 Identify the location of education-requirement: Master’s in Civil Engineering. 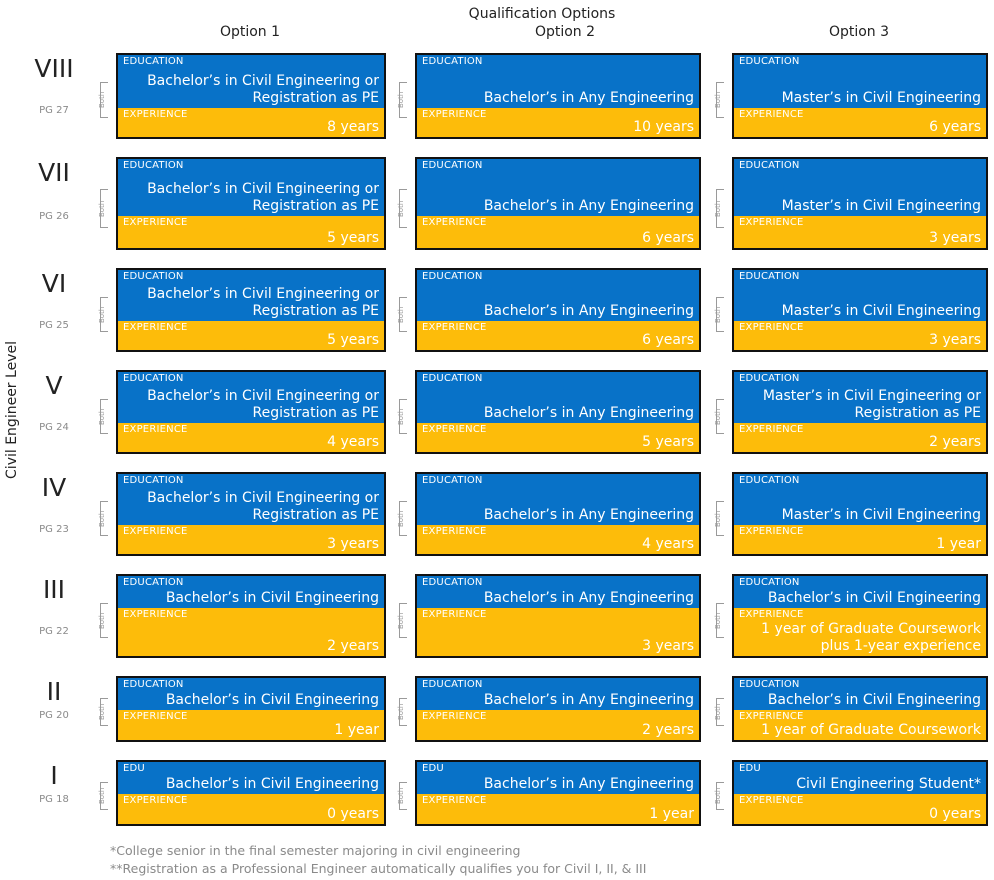
(881, 515).